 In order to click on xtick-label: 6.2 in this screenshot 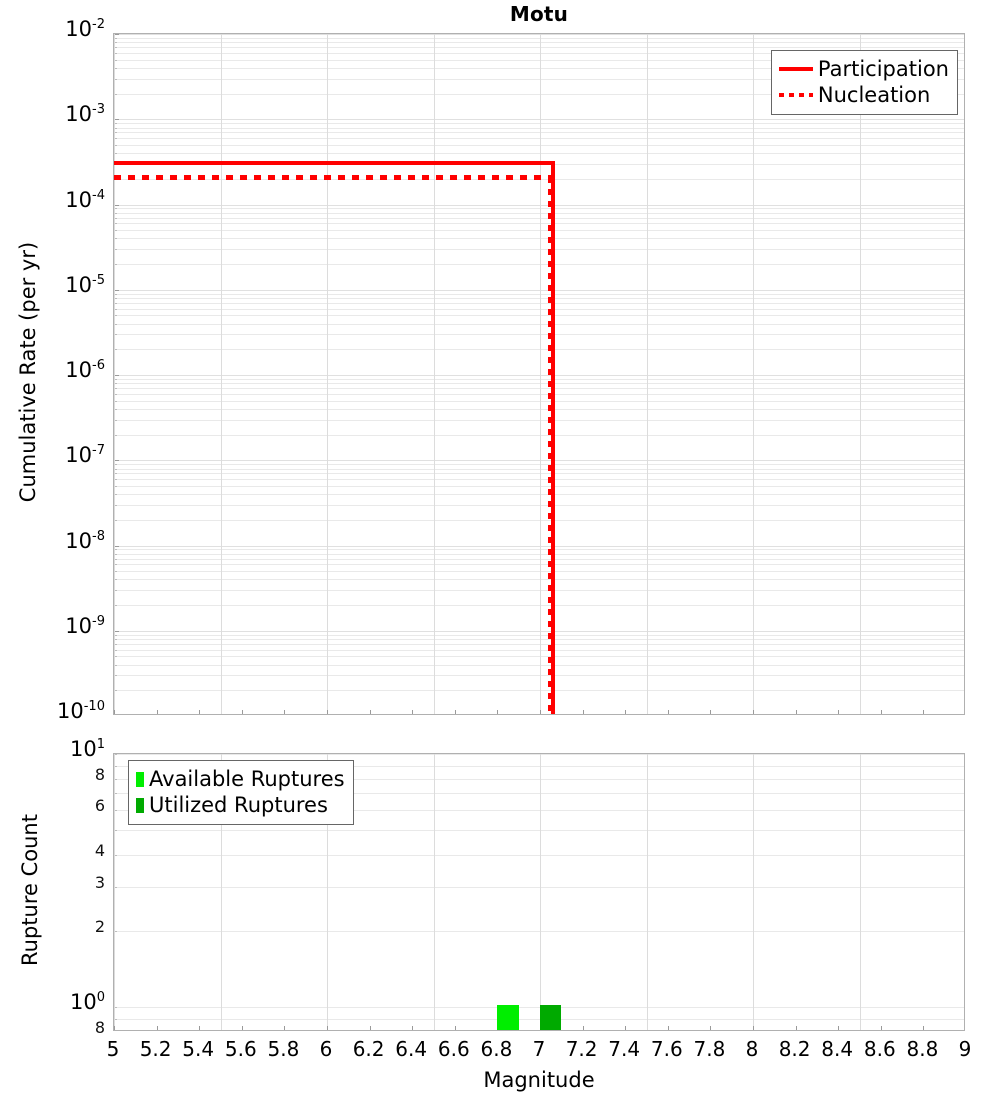, I will do `click(368, 1049)`.